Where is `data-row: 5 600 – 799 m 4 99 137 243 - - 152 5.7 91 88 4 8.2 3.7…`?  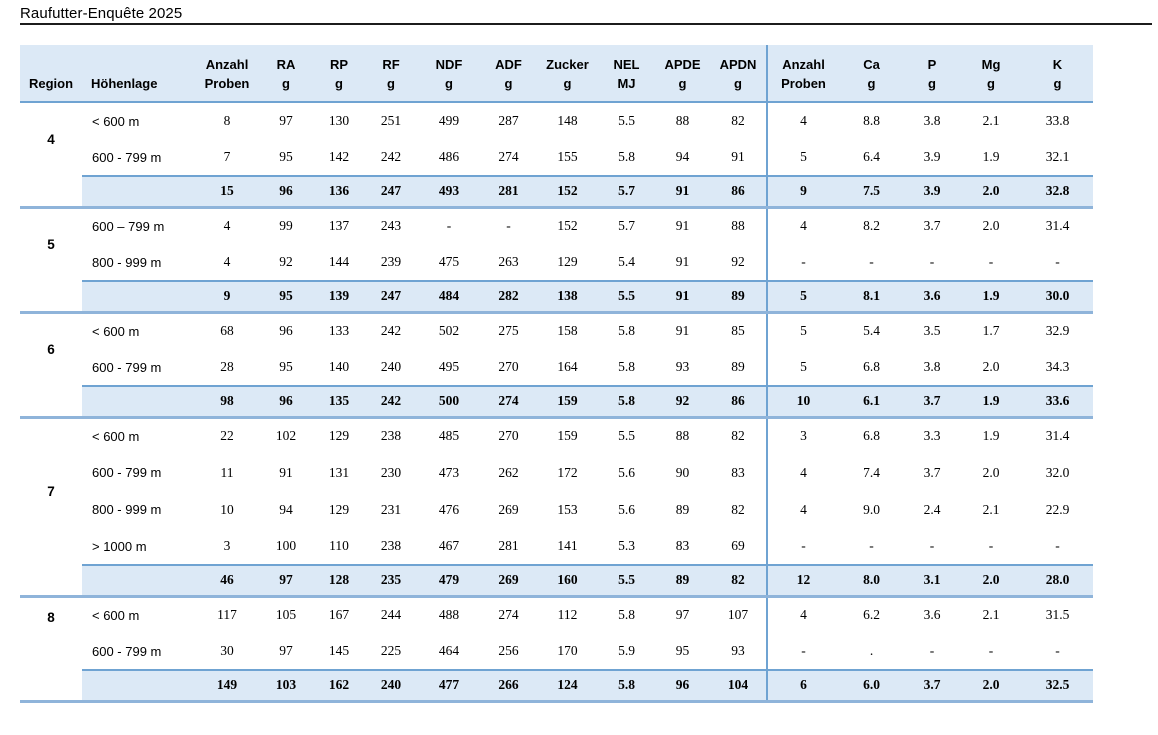
data-row: 5 600 – 799 m 4 99 137 243 - - 152 5.7 91 88 4 8.2 3.7… is located at coordinates (556, 229).